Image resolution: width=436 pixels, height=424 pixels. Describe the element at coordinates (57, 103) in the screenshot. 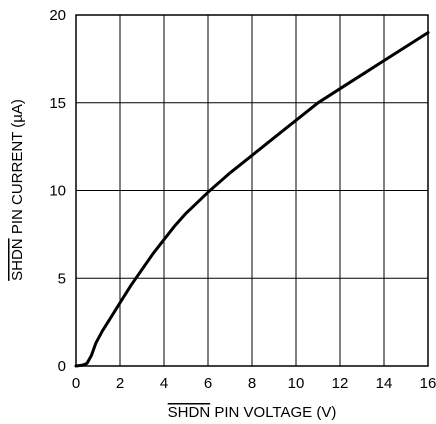

I see `y-tick-label: 15` at that location.